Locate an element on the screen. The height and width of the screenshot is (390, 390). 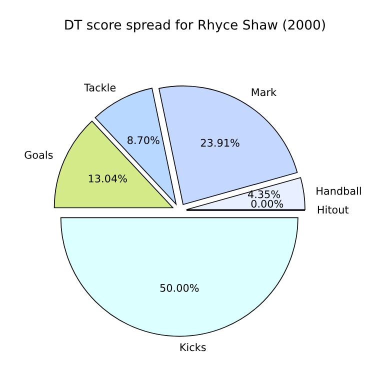
slice-label: Handball is located at coordinates (338, 190).